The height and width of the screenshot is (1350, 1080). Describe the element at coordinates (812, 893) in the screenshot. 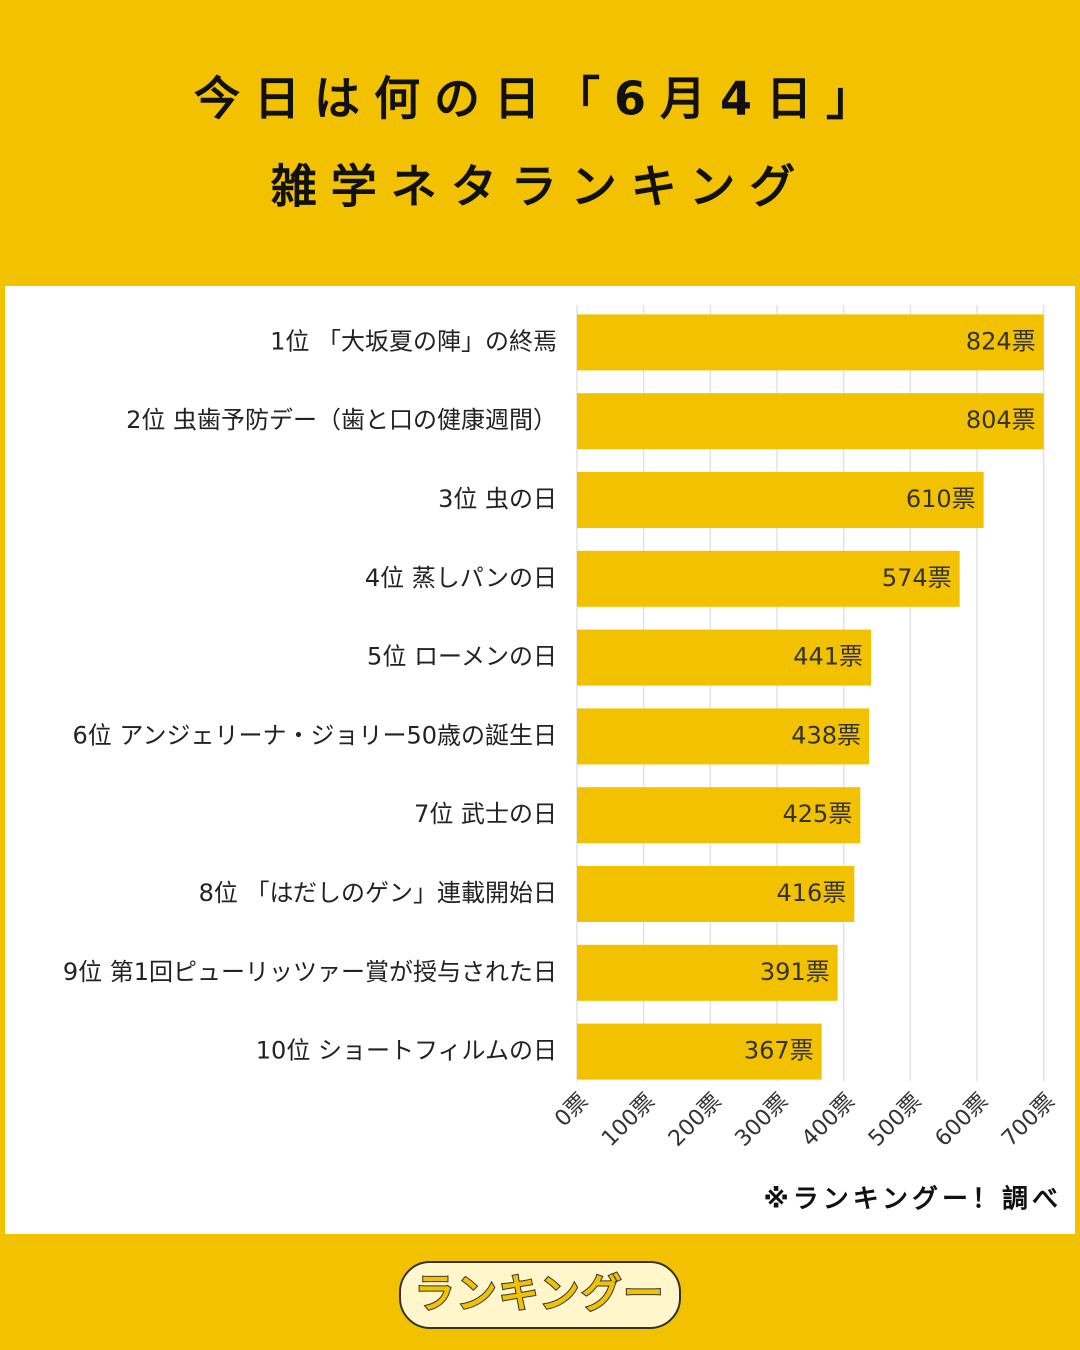

I see `value-label: 416票` at that location.